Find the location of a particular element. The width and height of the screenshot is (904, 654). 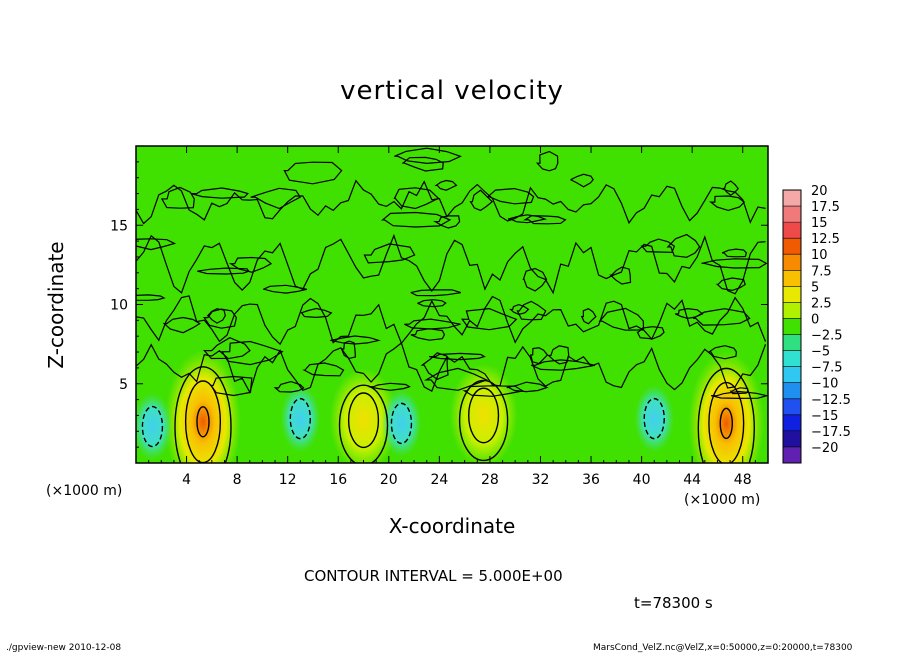

colorbar-label: −17.5 is located at coordinates (831, 432).